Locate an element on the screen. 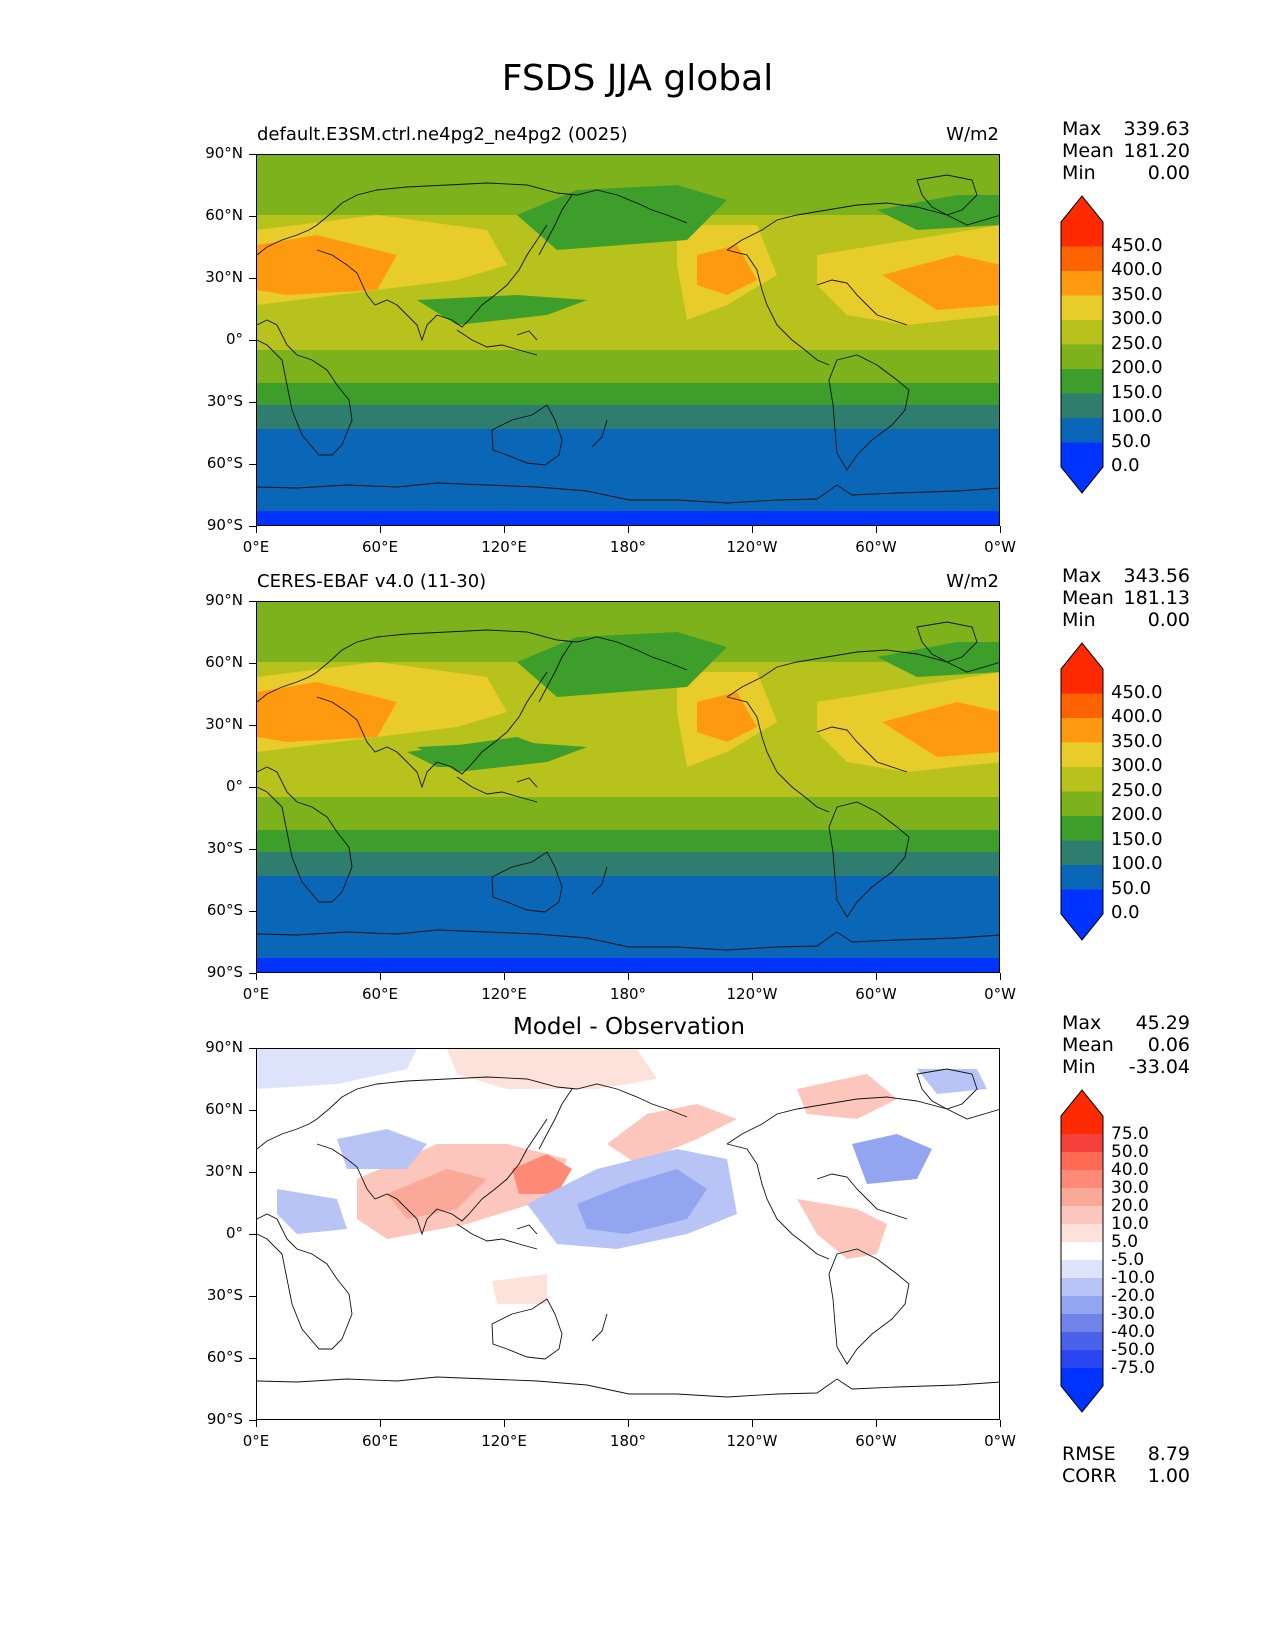 This screenshot has width=1275, height=1650. figure-title: FSDS JJA global is located at coordinates (637, 78).